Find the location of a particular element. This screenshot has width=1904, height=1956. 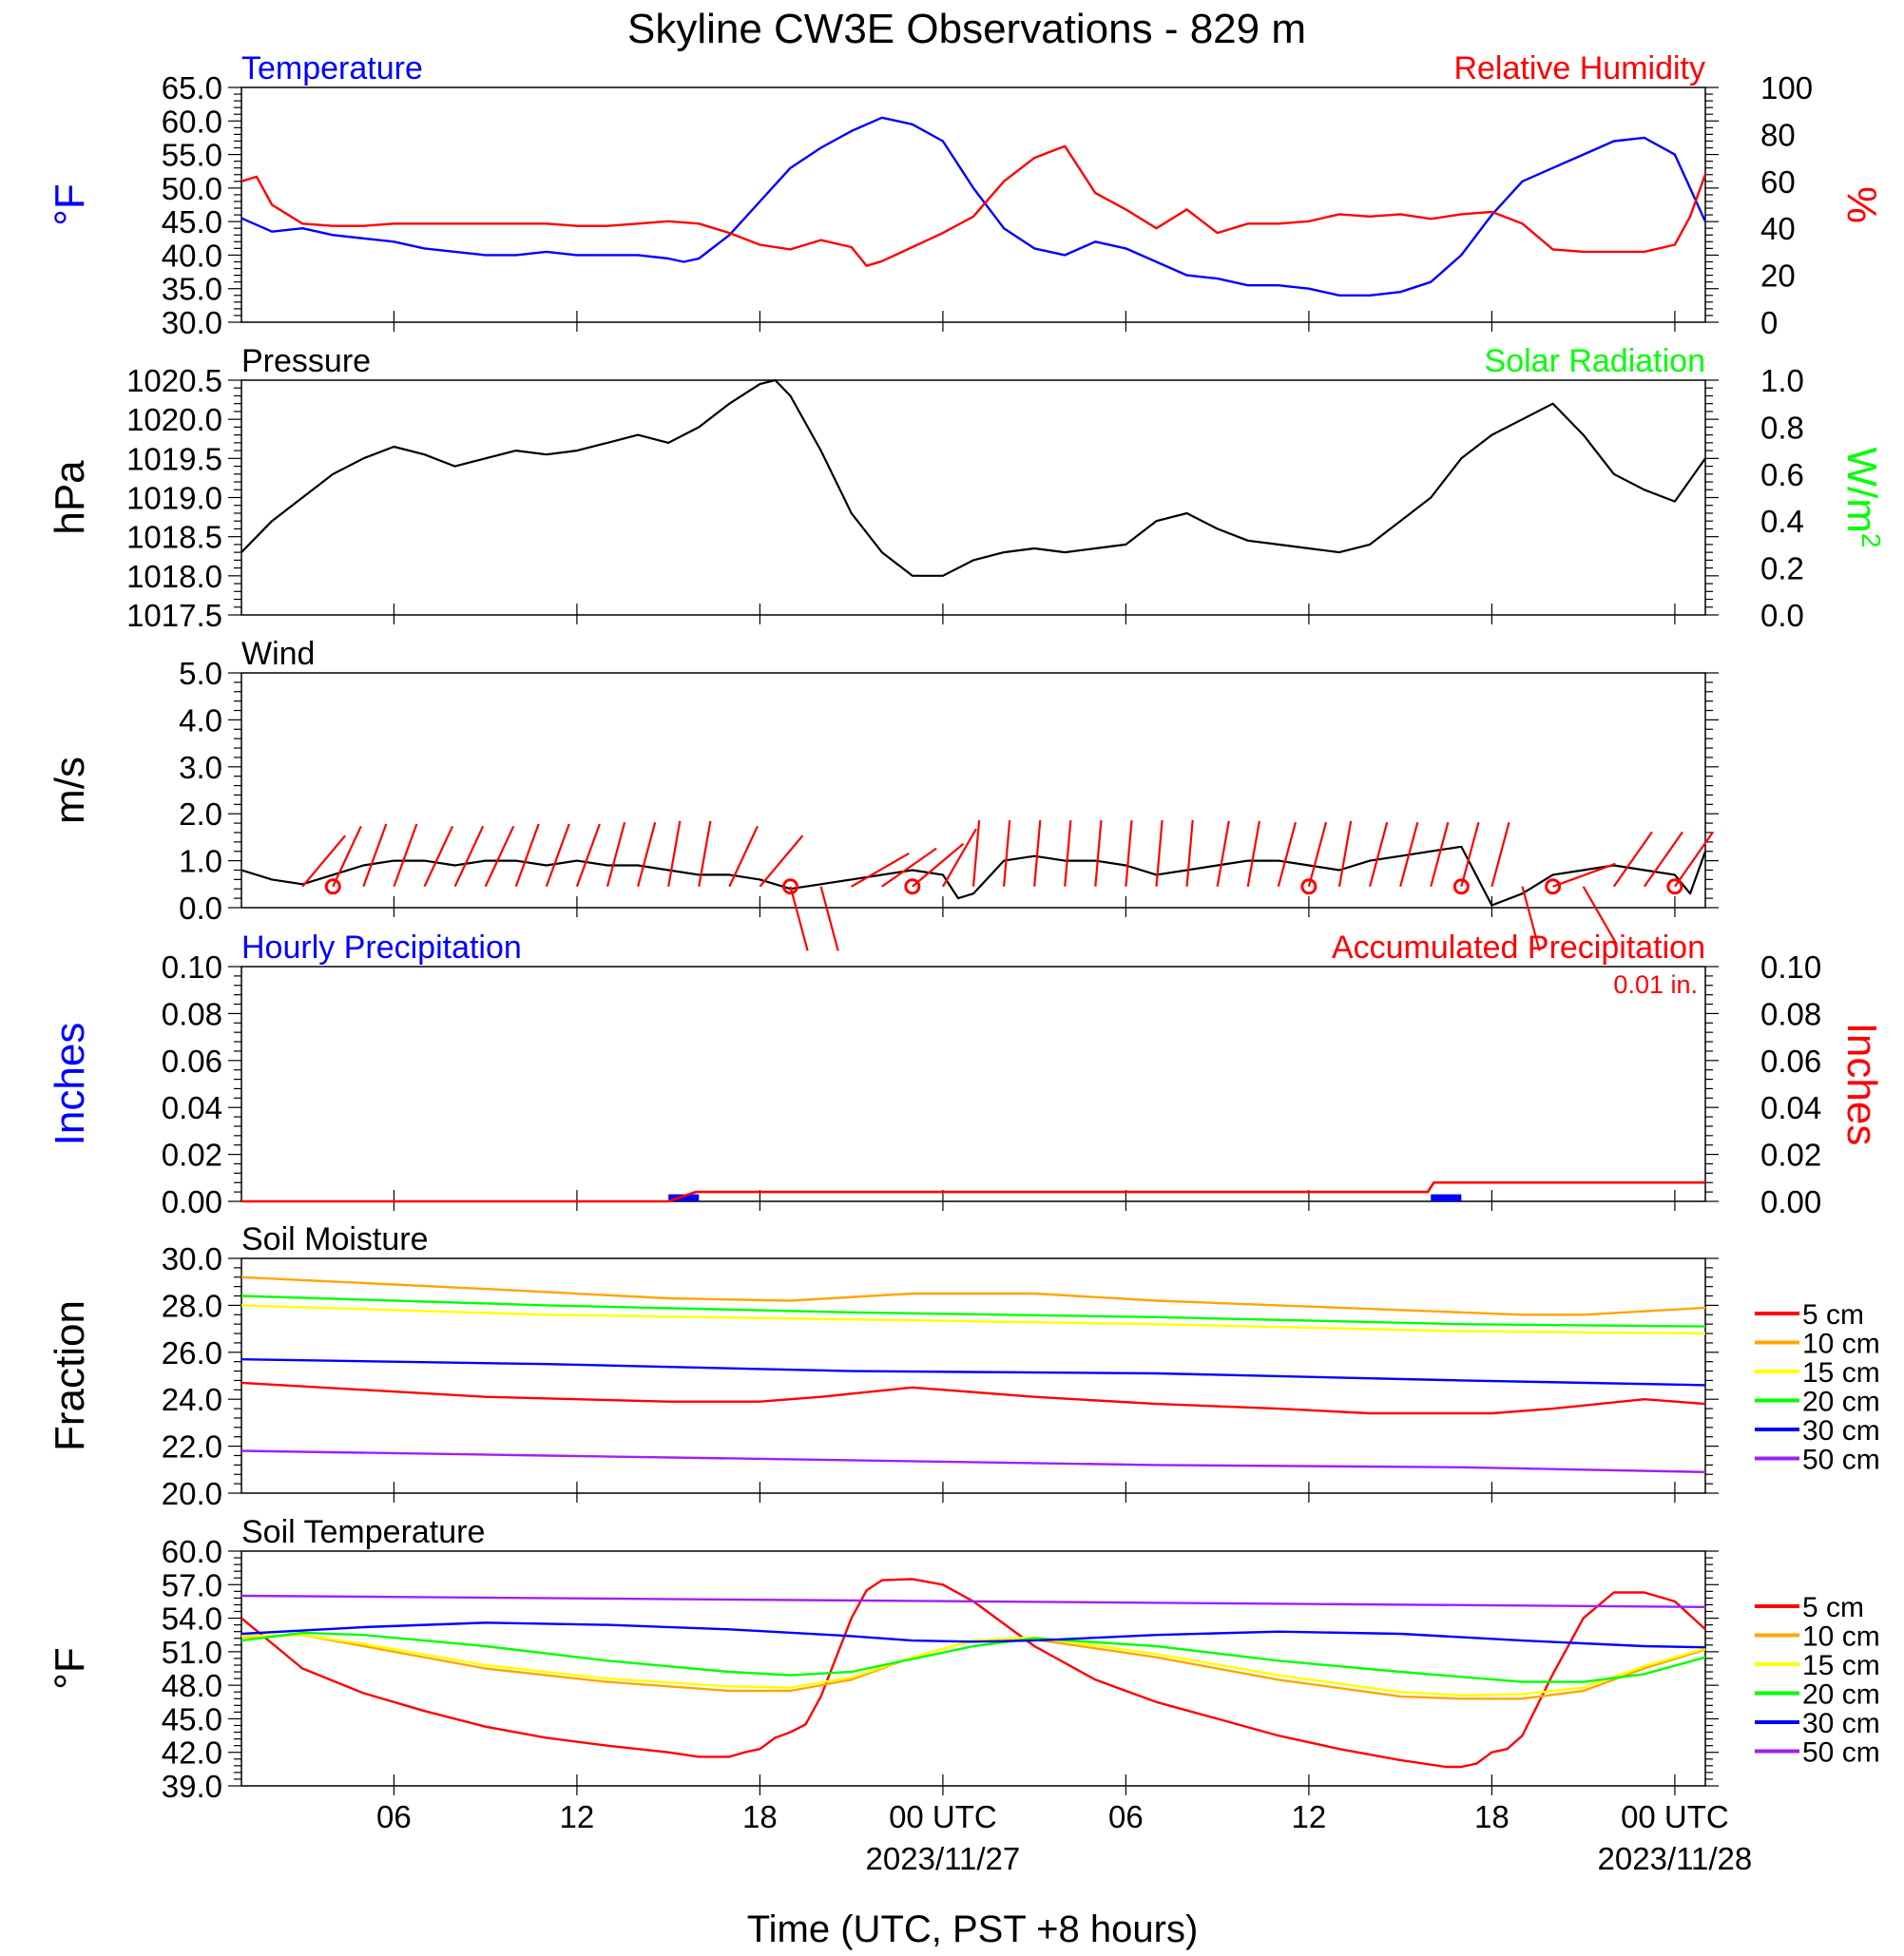

y-tick-label-left: 24.0 is located at coordinates (192, 1399).